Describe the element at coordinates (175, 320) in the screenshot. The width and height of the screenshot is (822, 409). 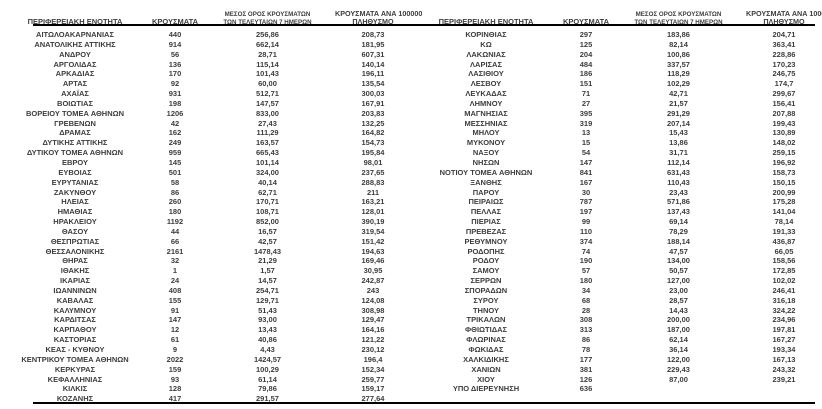
I see `cases-cell: 147` at that location.